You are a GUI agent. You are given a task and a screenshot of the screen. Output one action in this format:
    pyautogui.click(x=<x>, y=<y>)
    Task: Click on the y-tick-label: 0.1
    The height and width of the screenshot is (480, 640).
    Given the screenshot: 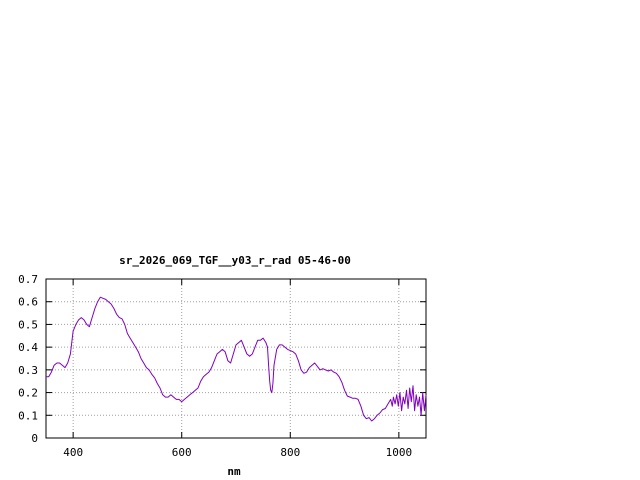 What is the action you would take?
    pyautogui.click(x=28, y=415)
    